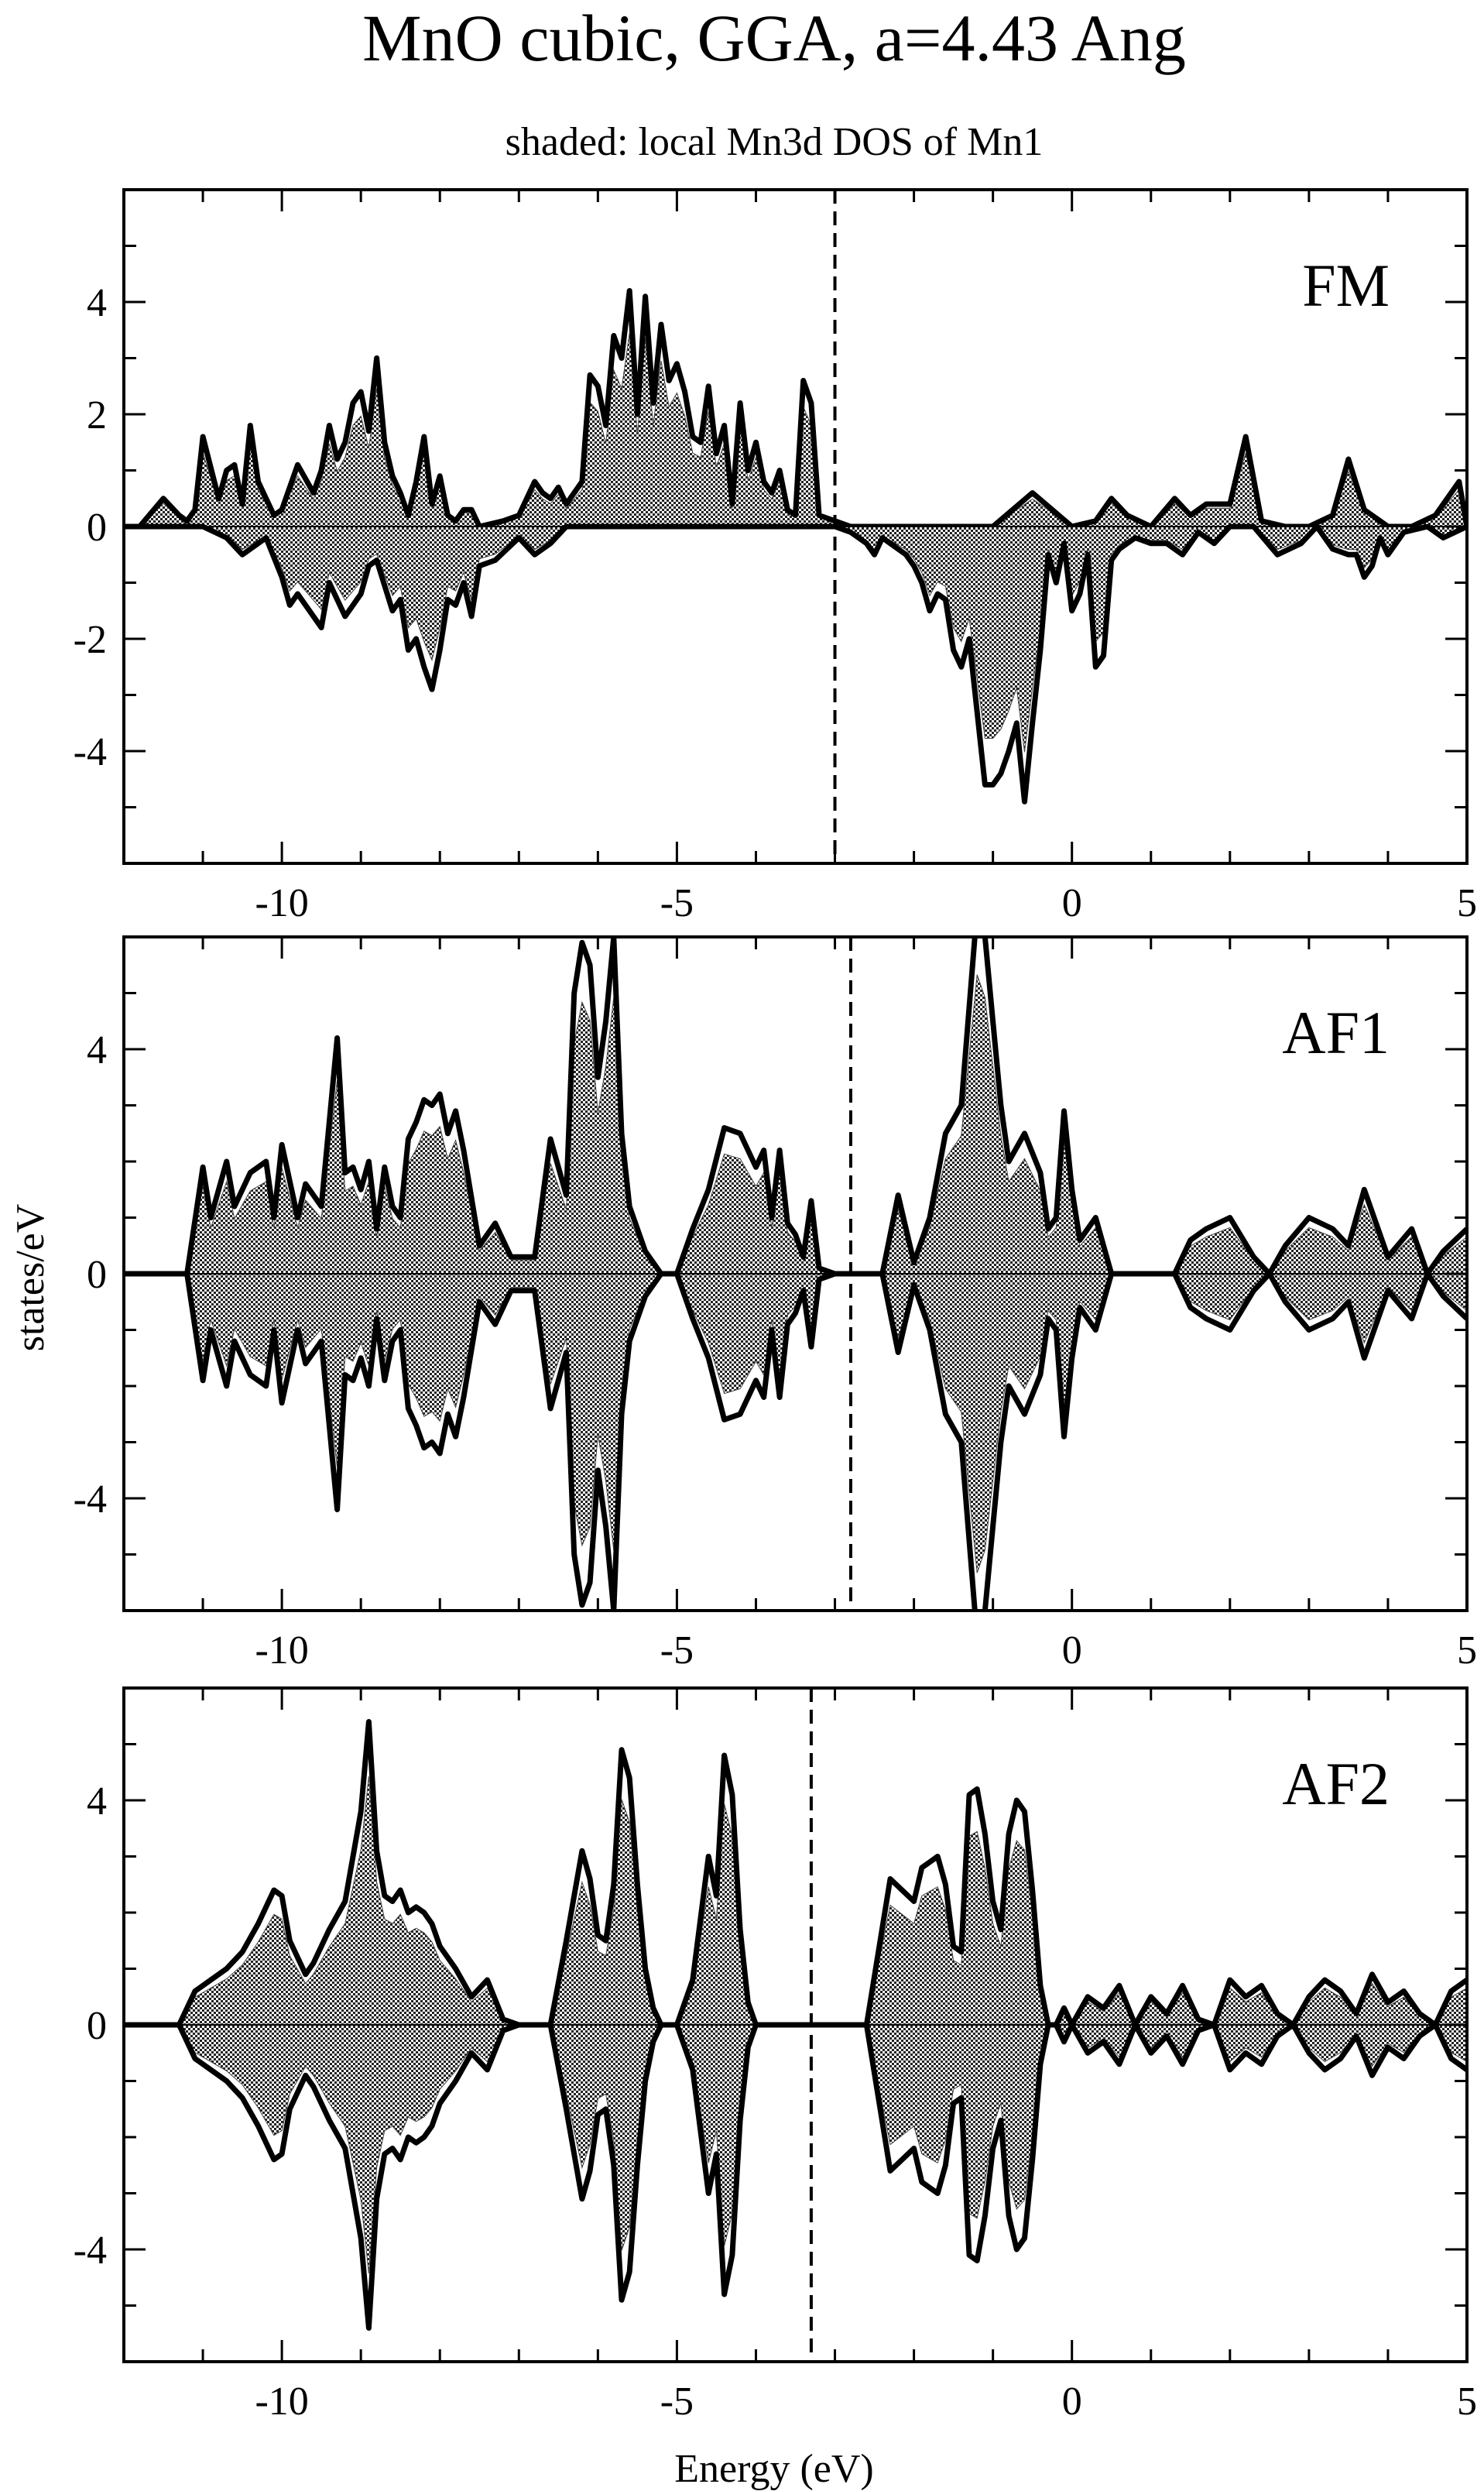  Describe the element at coordinates (1336, 1783) in the screenshot. I see `panel-label-af2: AF2` at that location.